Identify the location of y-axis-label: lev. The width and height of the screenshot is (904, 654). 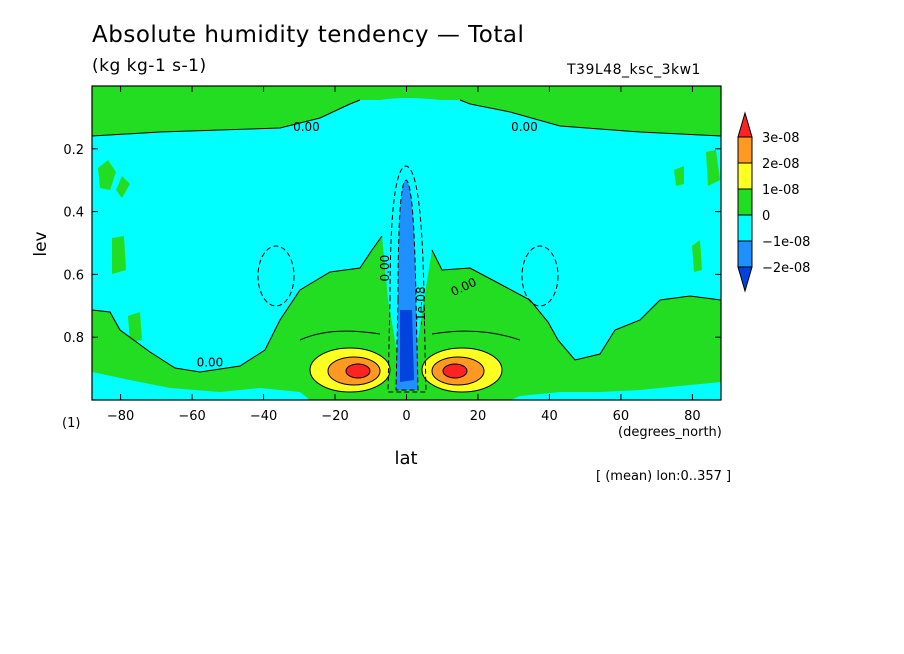
(41, 243).